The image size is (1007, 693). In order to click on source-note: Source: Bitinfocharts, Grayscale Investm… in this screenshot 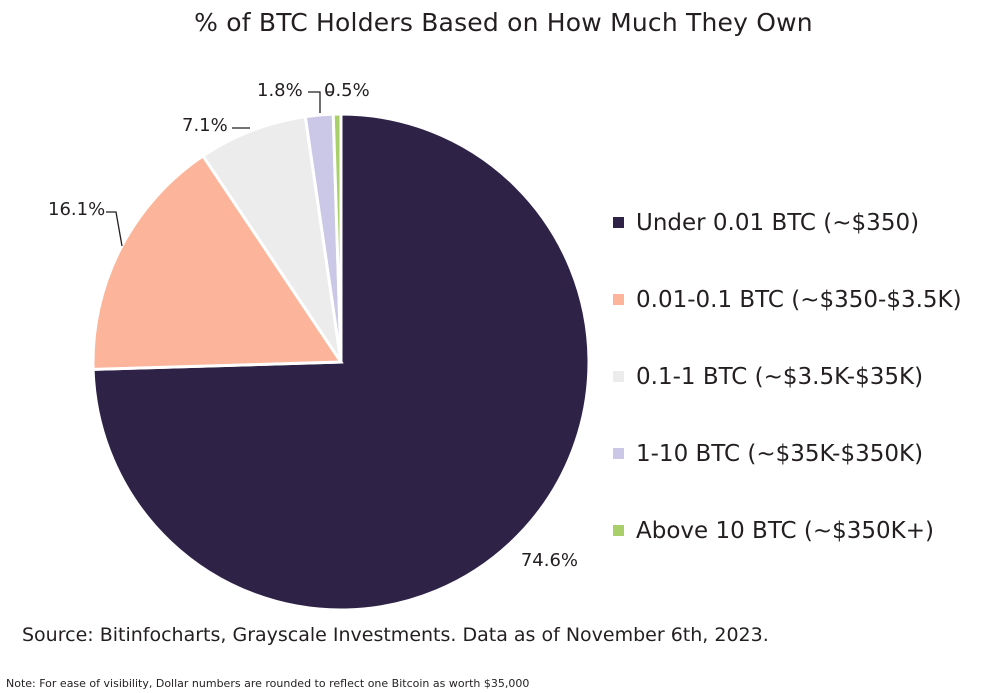, I will do `click(395, 635)`.